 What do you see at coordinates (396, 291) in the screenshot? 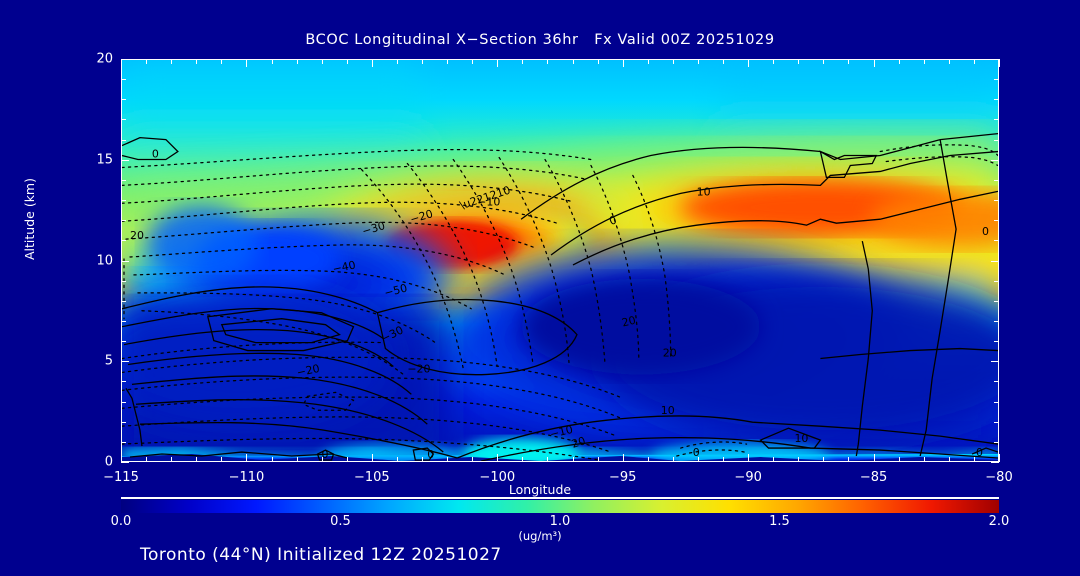
I see `contour-label: −50` at bounding box center [396, 291].